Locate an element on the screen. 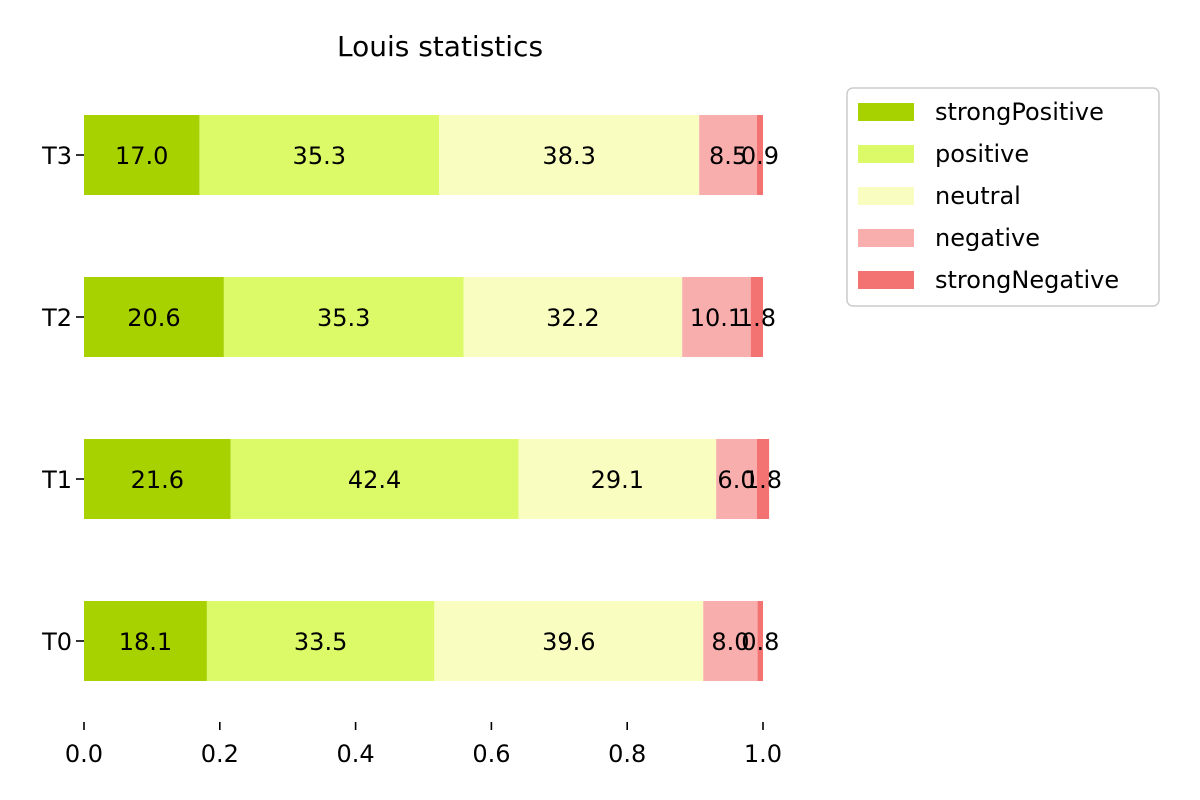  legend-label-negative: negative is located at coordinates (987, 238).